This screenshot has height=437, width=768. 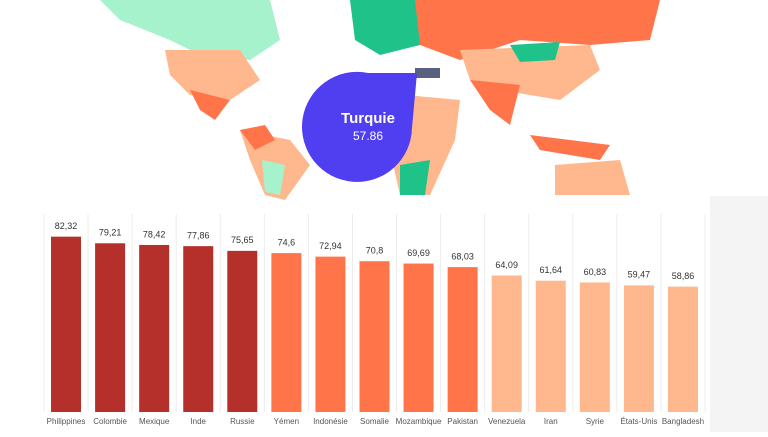 I want to click on value-label: 72,94, so click(x=330, y=246).